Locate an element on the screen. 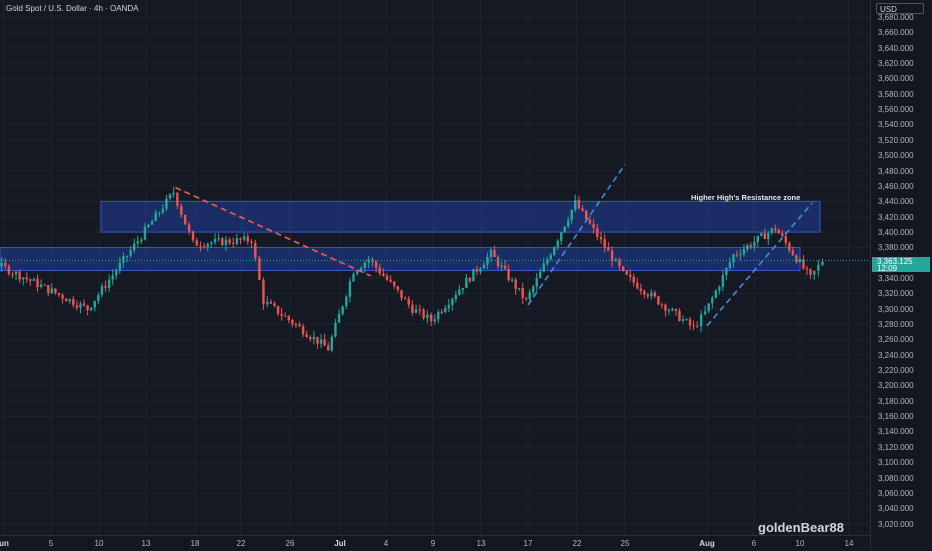  symbol-title: Gold Spot / U.S. Dollar · 4h · OANDA is located at coordinates (72, 8).